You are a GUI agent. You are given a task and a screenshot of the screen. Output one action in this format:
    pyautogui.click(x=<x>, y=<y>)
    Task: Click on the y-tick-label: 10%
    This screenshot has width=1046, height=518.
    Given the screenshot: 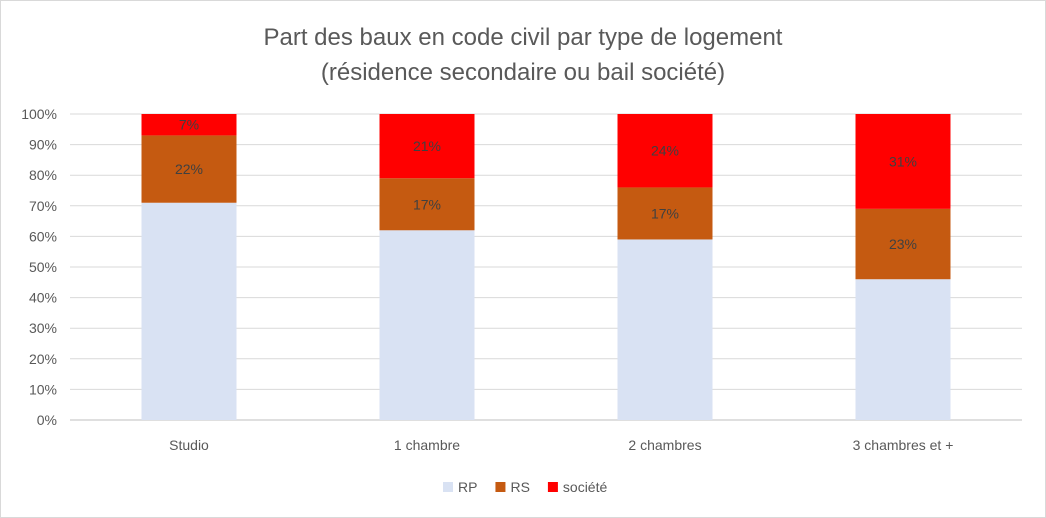 What is the action you would take?
    pyautogui.click(x=43, y=389)
    